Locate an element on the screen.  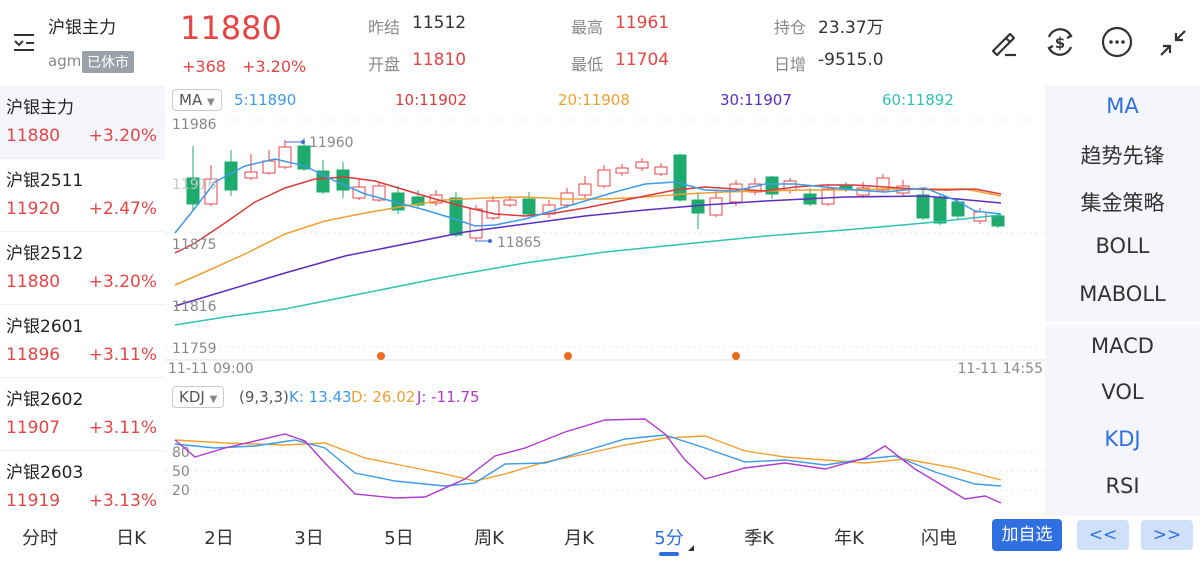
kdj-k-legend: K: 13.43 is located at coordinates (320, 397).